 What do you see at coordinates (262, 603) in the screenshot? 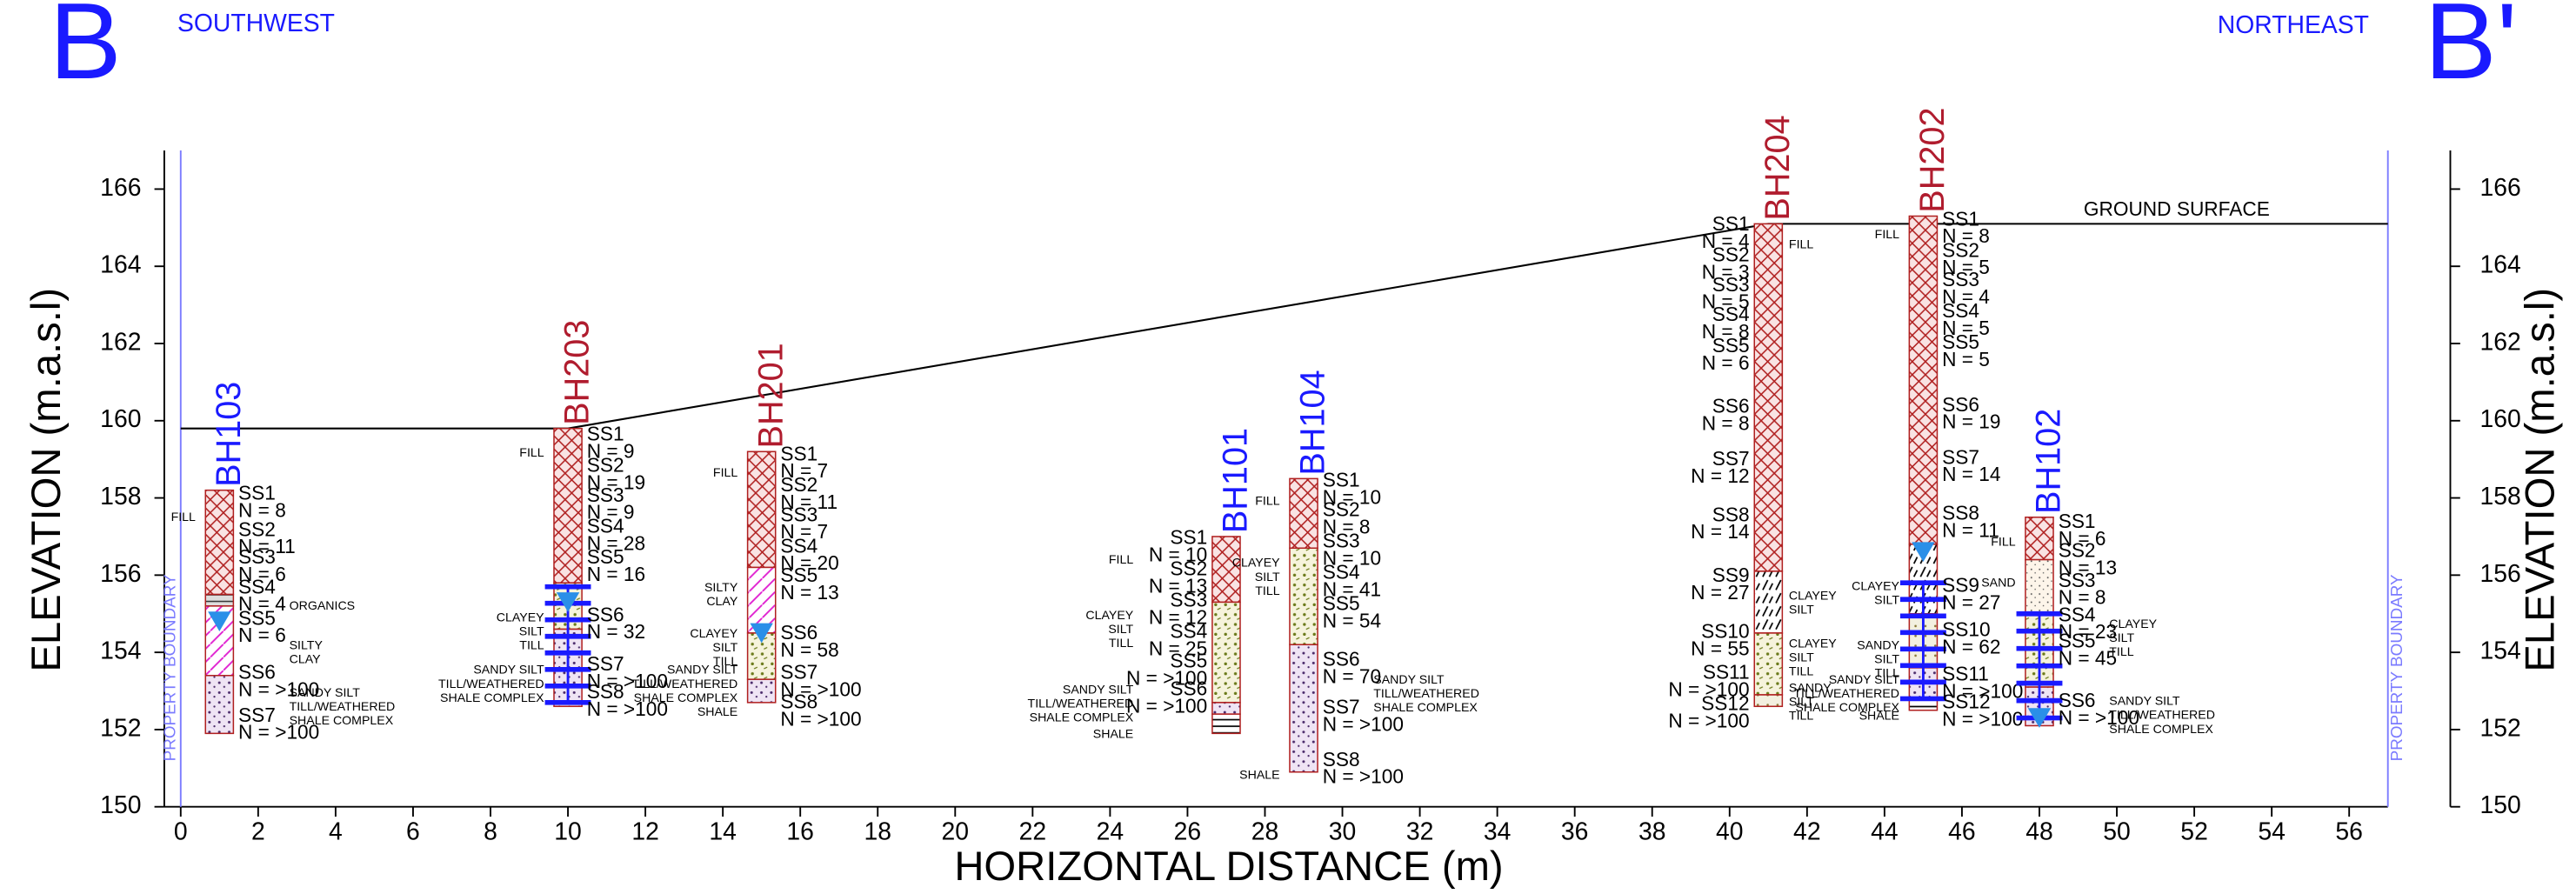
I see `blow-count: N = 4` at bounding box center [262, 603].